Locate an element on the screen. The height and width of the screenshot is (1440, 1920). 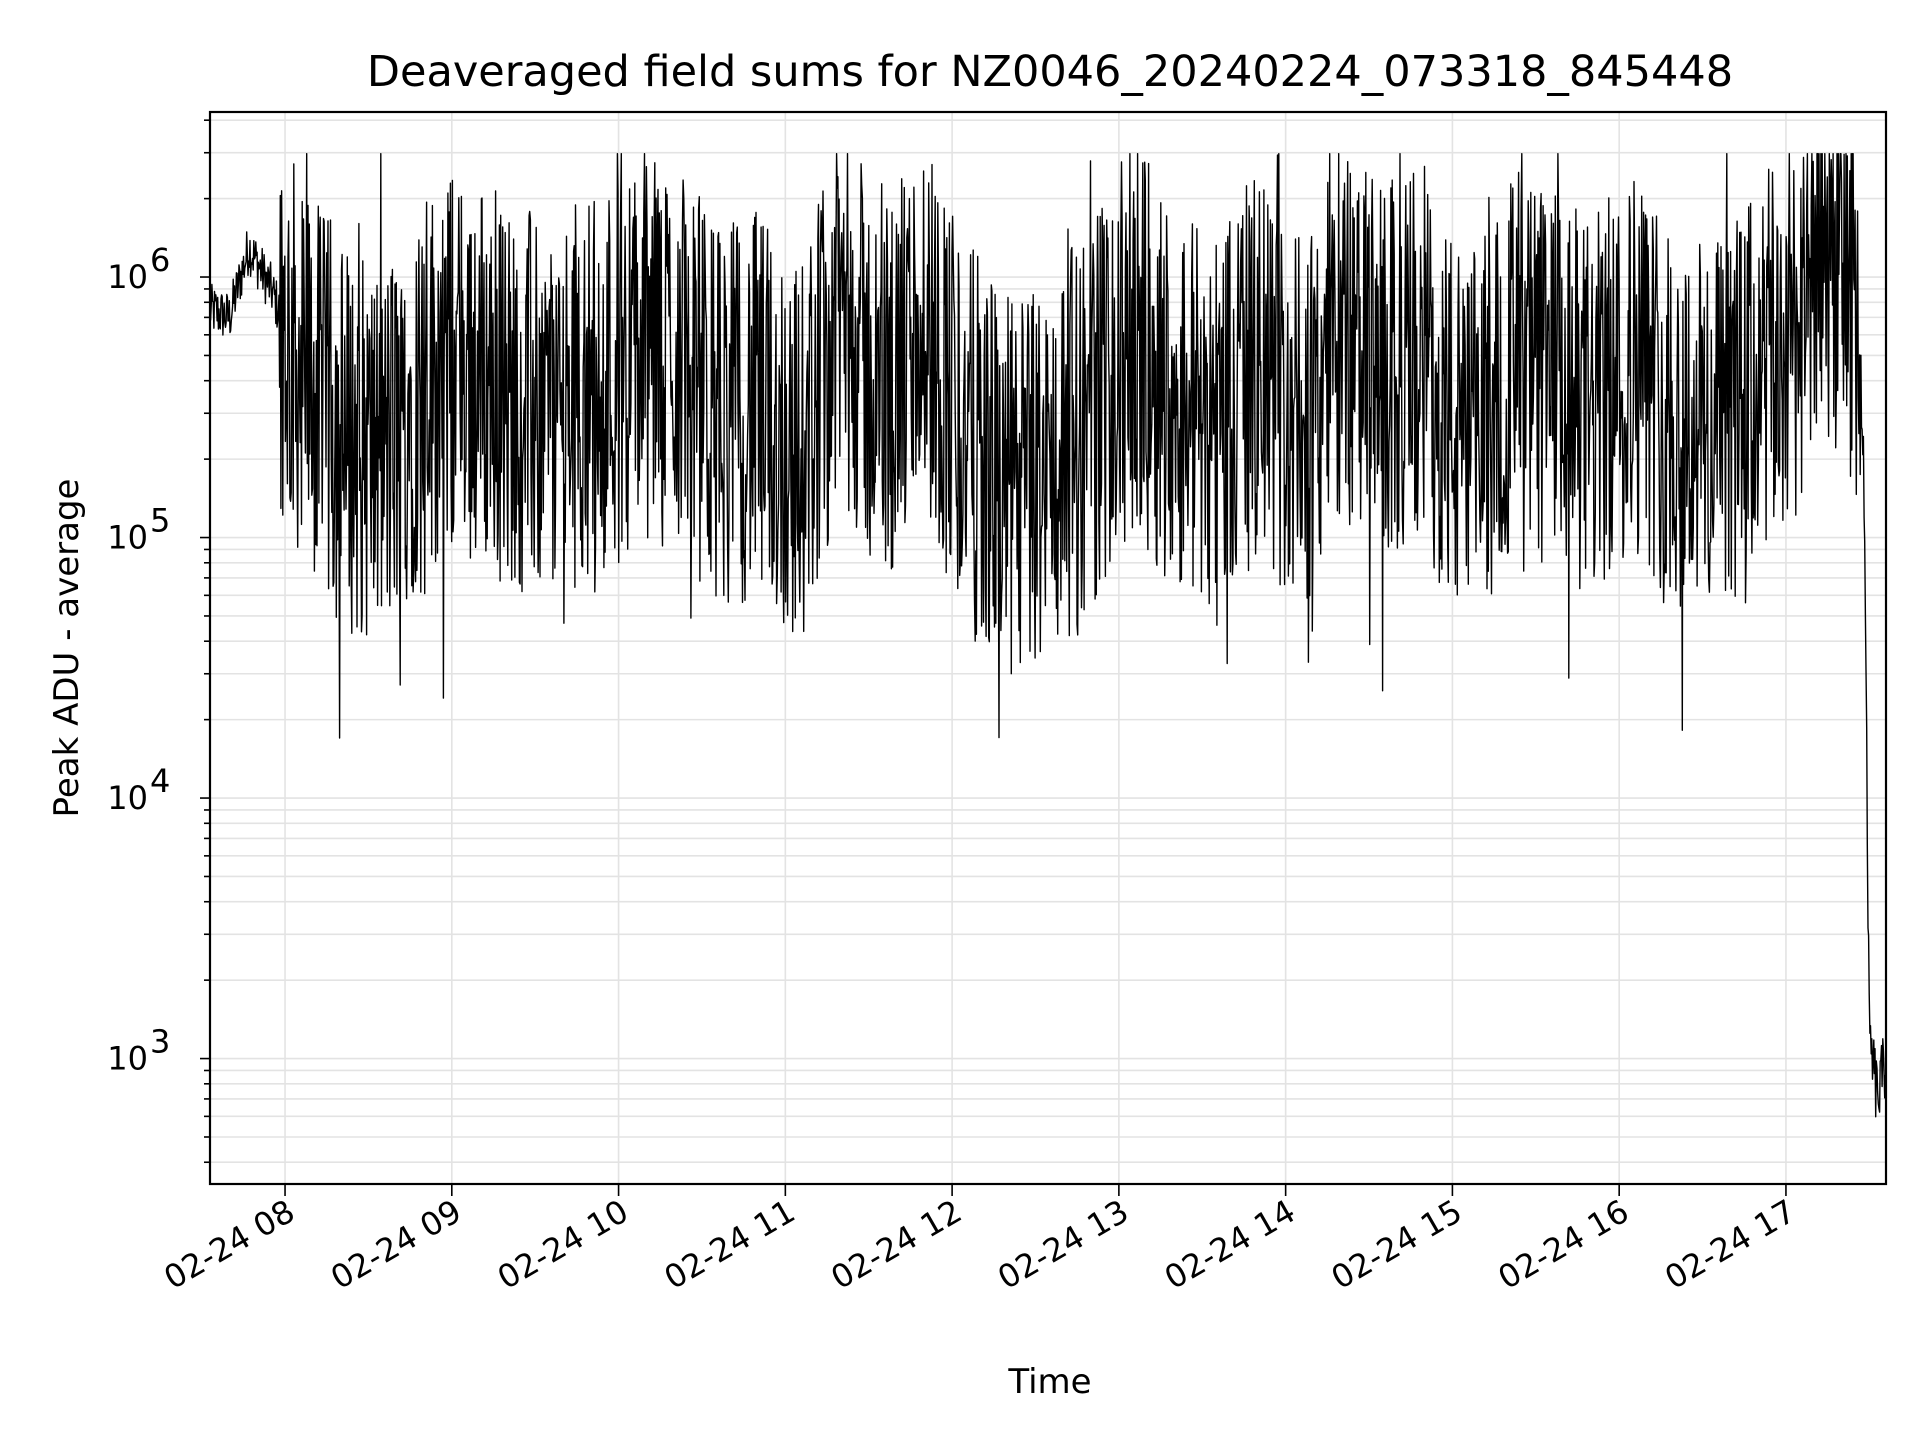
y-tick-exponent: 3 is located at coordinates (160, 1042).